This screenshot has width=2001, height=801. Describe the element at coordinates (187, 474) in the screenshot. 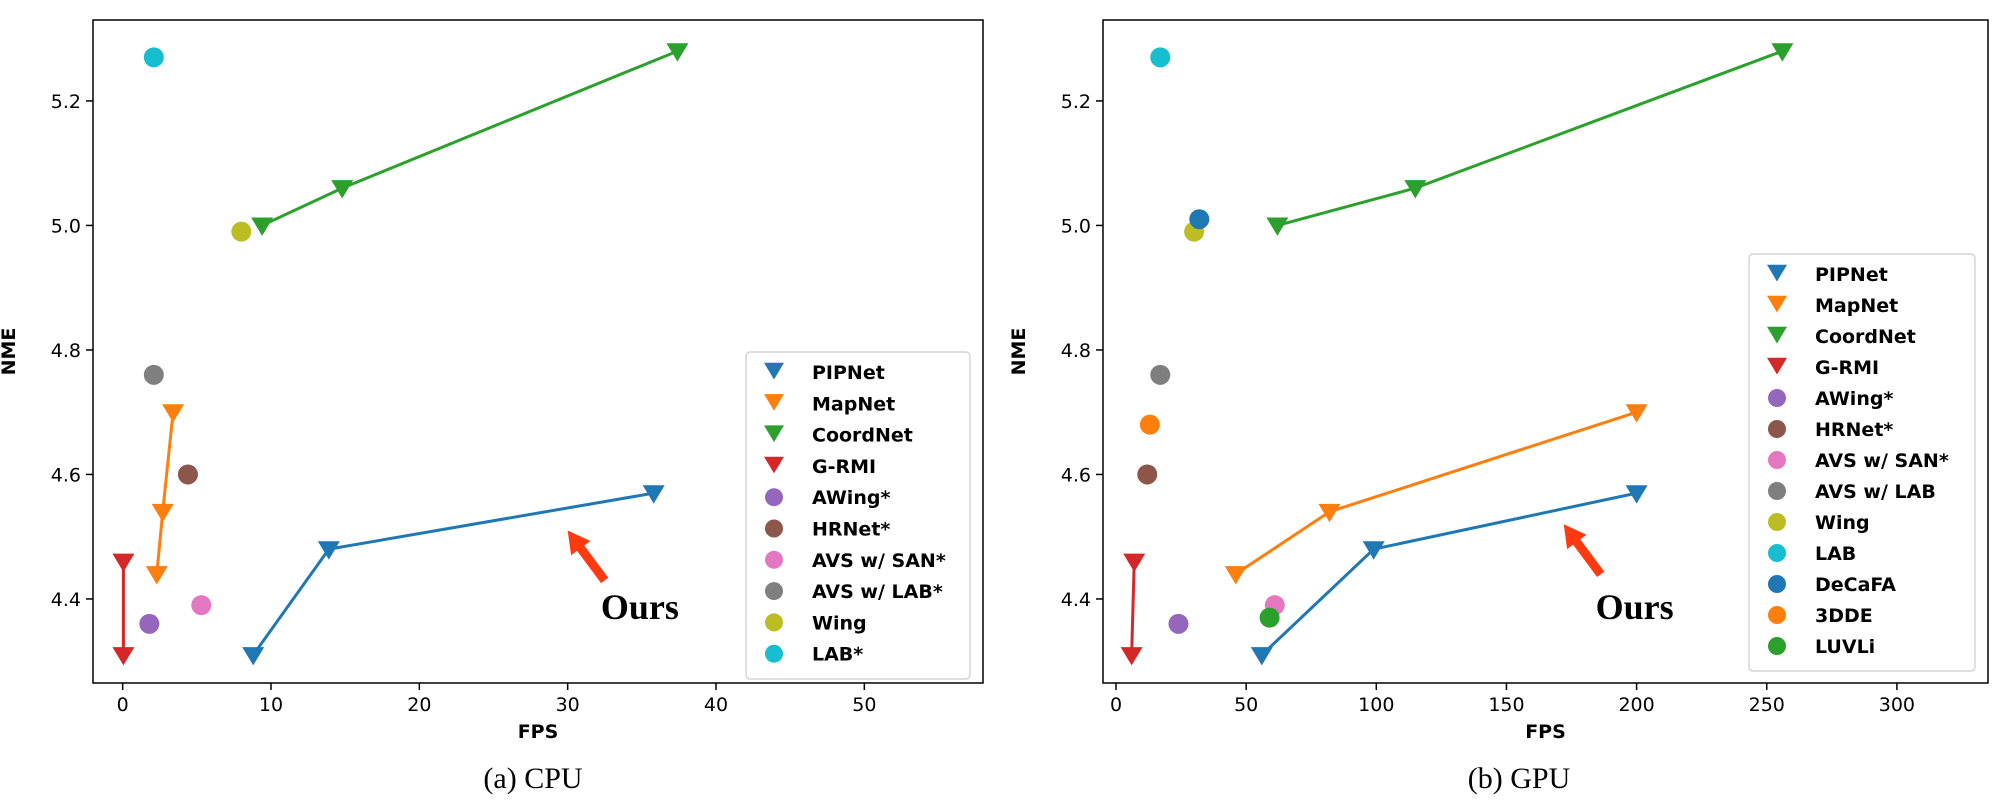

I see `chart-cpu-point-HRNet` at that location.